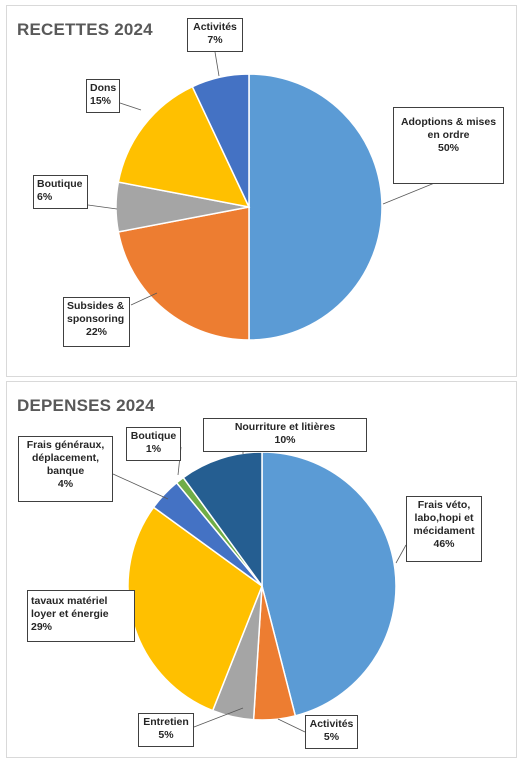 This screenshot has height=761, width=520. What do you see at coordinates (444, 518) in the screenshot?
I see `depenses-label-frais-veto-text: Frais véto, labo,hopi et mécidament` at bounding box center [444, 518].